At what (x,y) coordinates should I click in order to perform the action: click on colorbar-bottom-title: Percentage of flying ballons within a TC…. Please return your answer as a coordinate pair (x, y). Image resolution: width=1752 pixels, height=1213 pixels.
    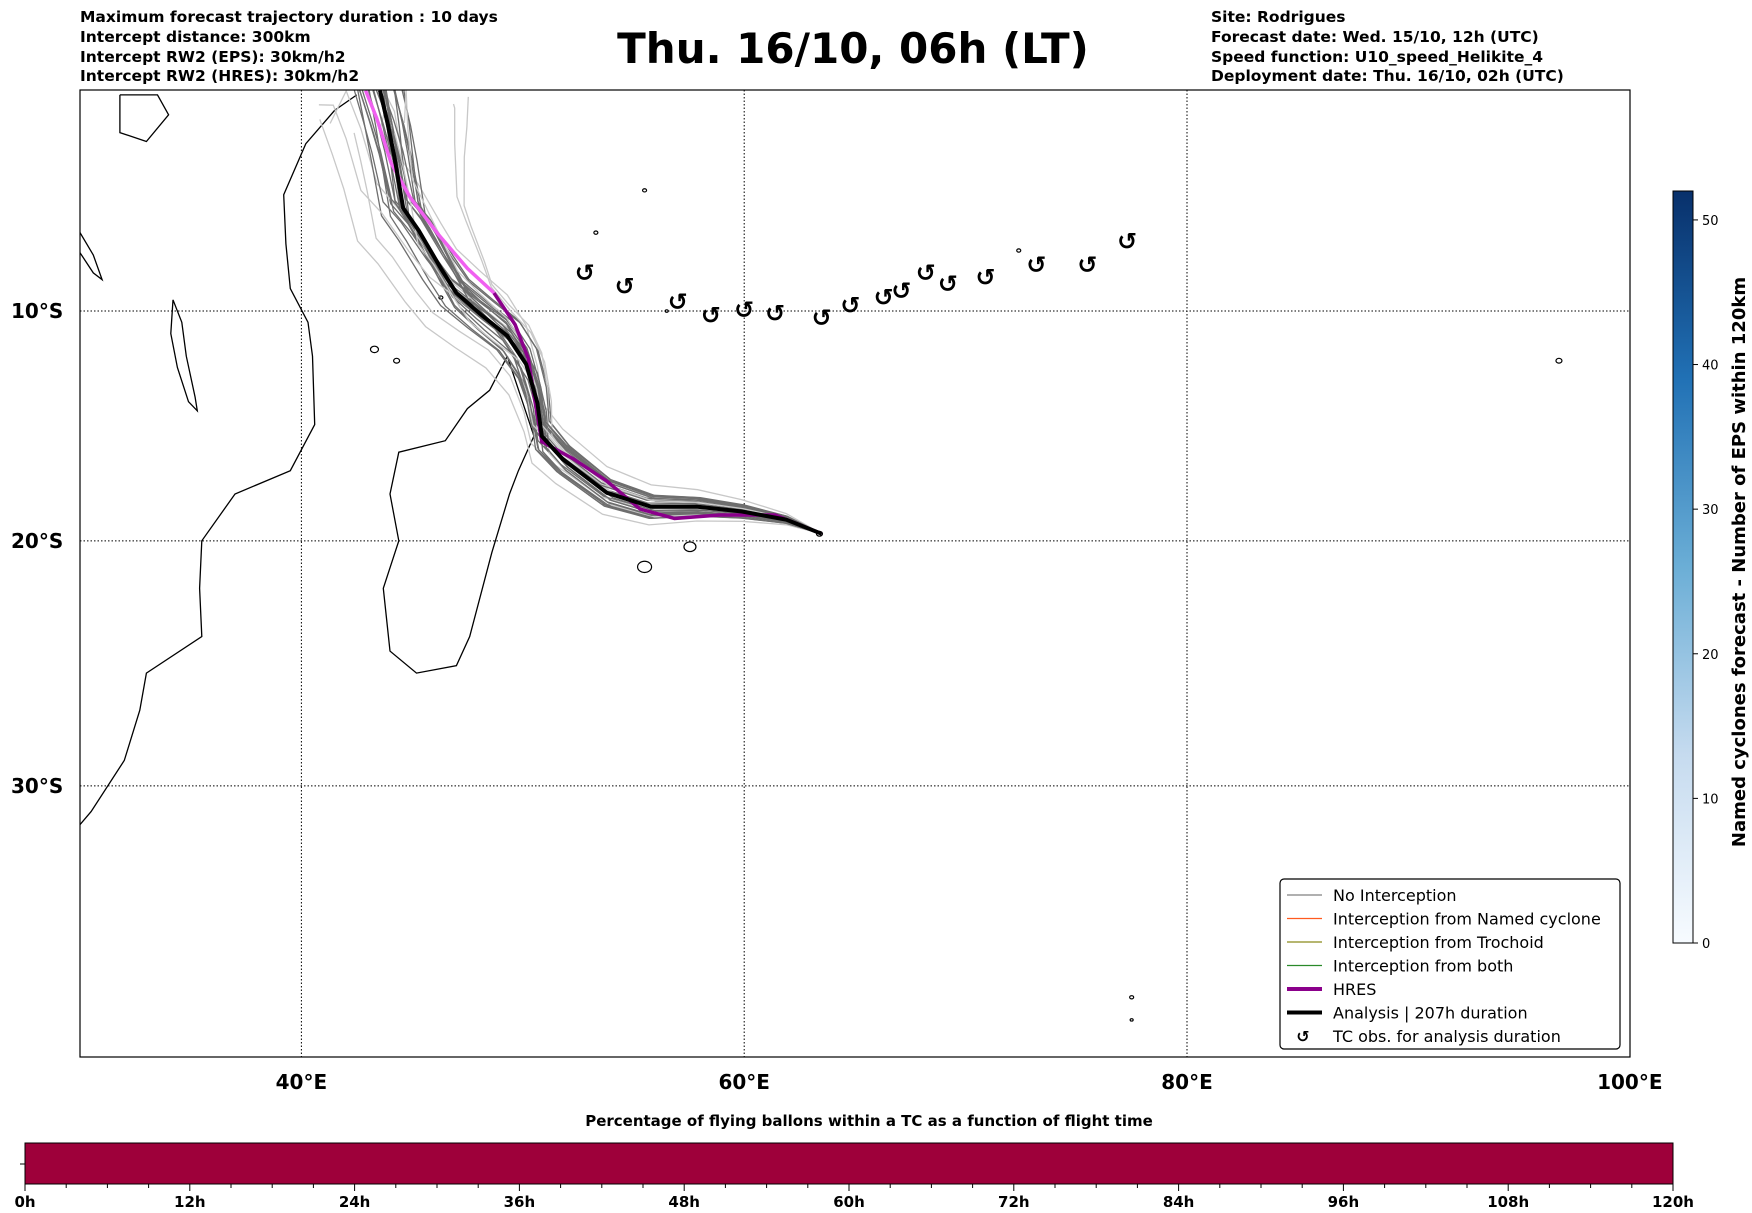
    Looking at the image, I should click on (869, 1121).